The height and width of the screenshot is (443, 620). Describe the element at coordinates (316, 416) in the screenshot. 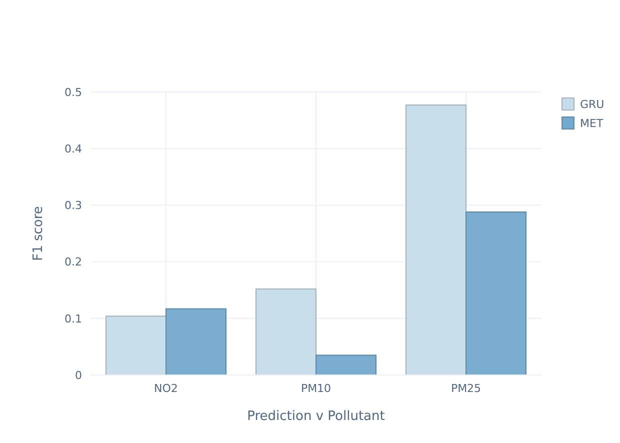

I see `x-axis-title: Prediction v Pollutant` at that location.